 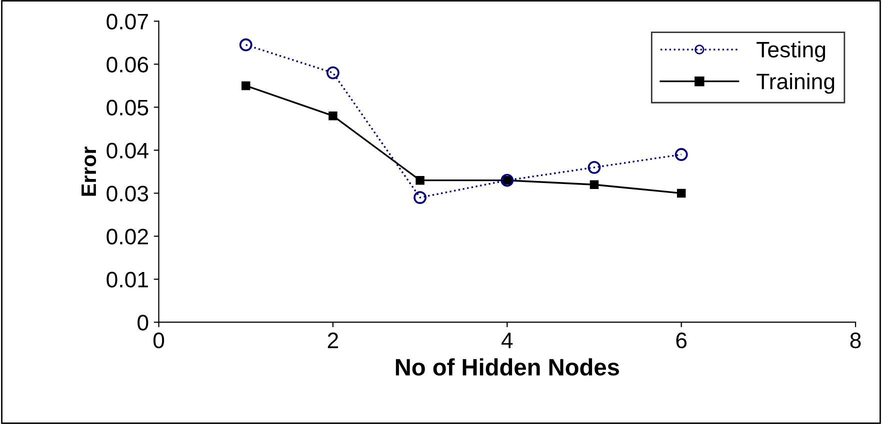 I want to click on x-tick-label: 8, so click(x=855, y=340).